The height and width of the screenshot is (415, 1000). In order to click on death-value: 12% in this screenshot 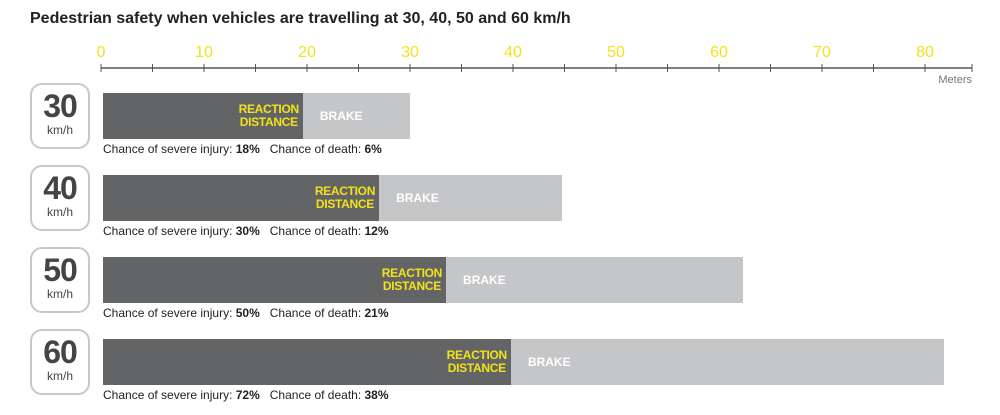, I will do `click(376, 231)`.